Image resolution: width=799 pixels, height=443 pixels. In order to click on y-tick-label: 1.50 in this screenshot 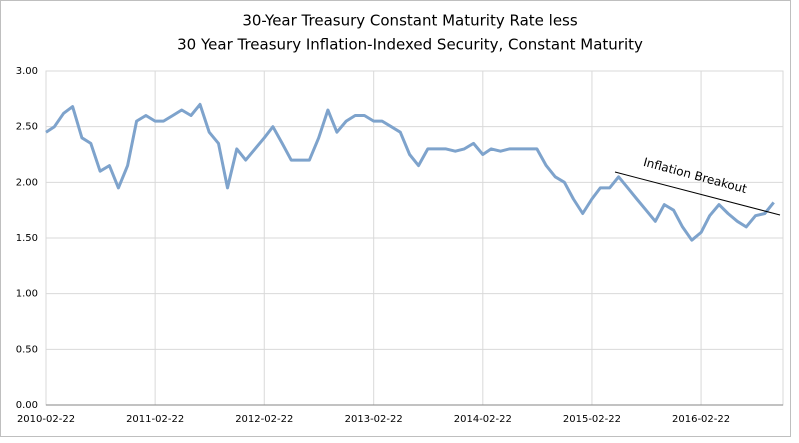, I will do `click(27, 238)`.